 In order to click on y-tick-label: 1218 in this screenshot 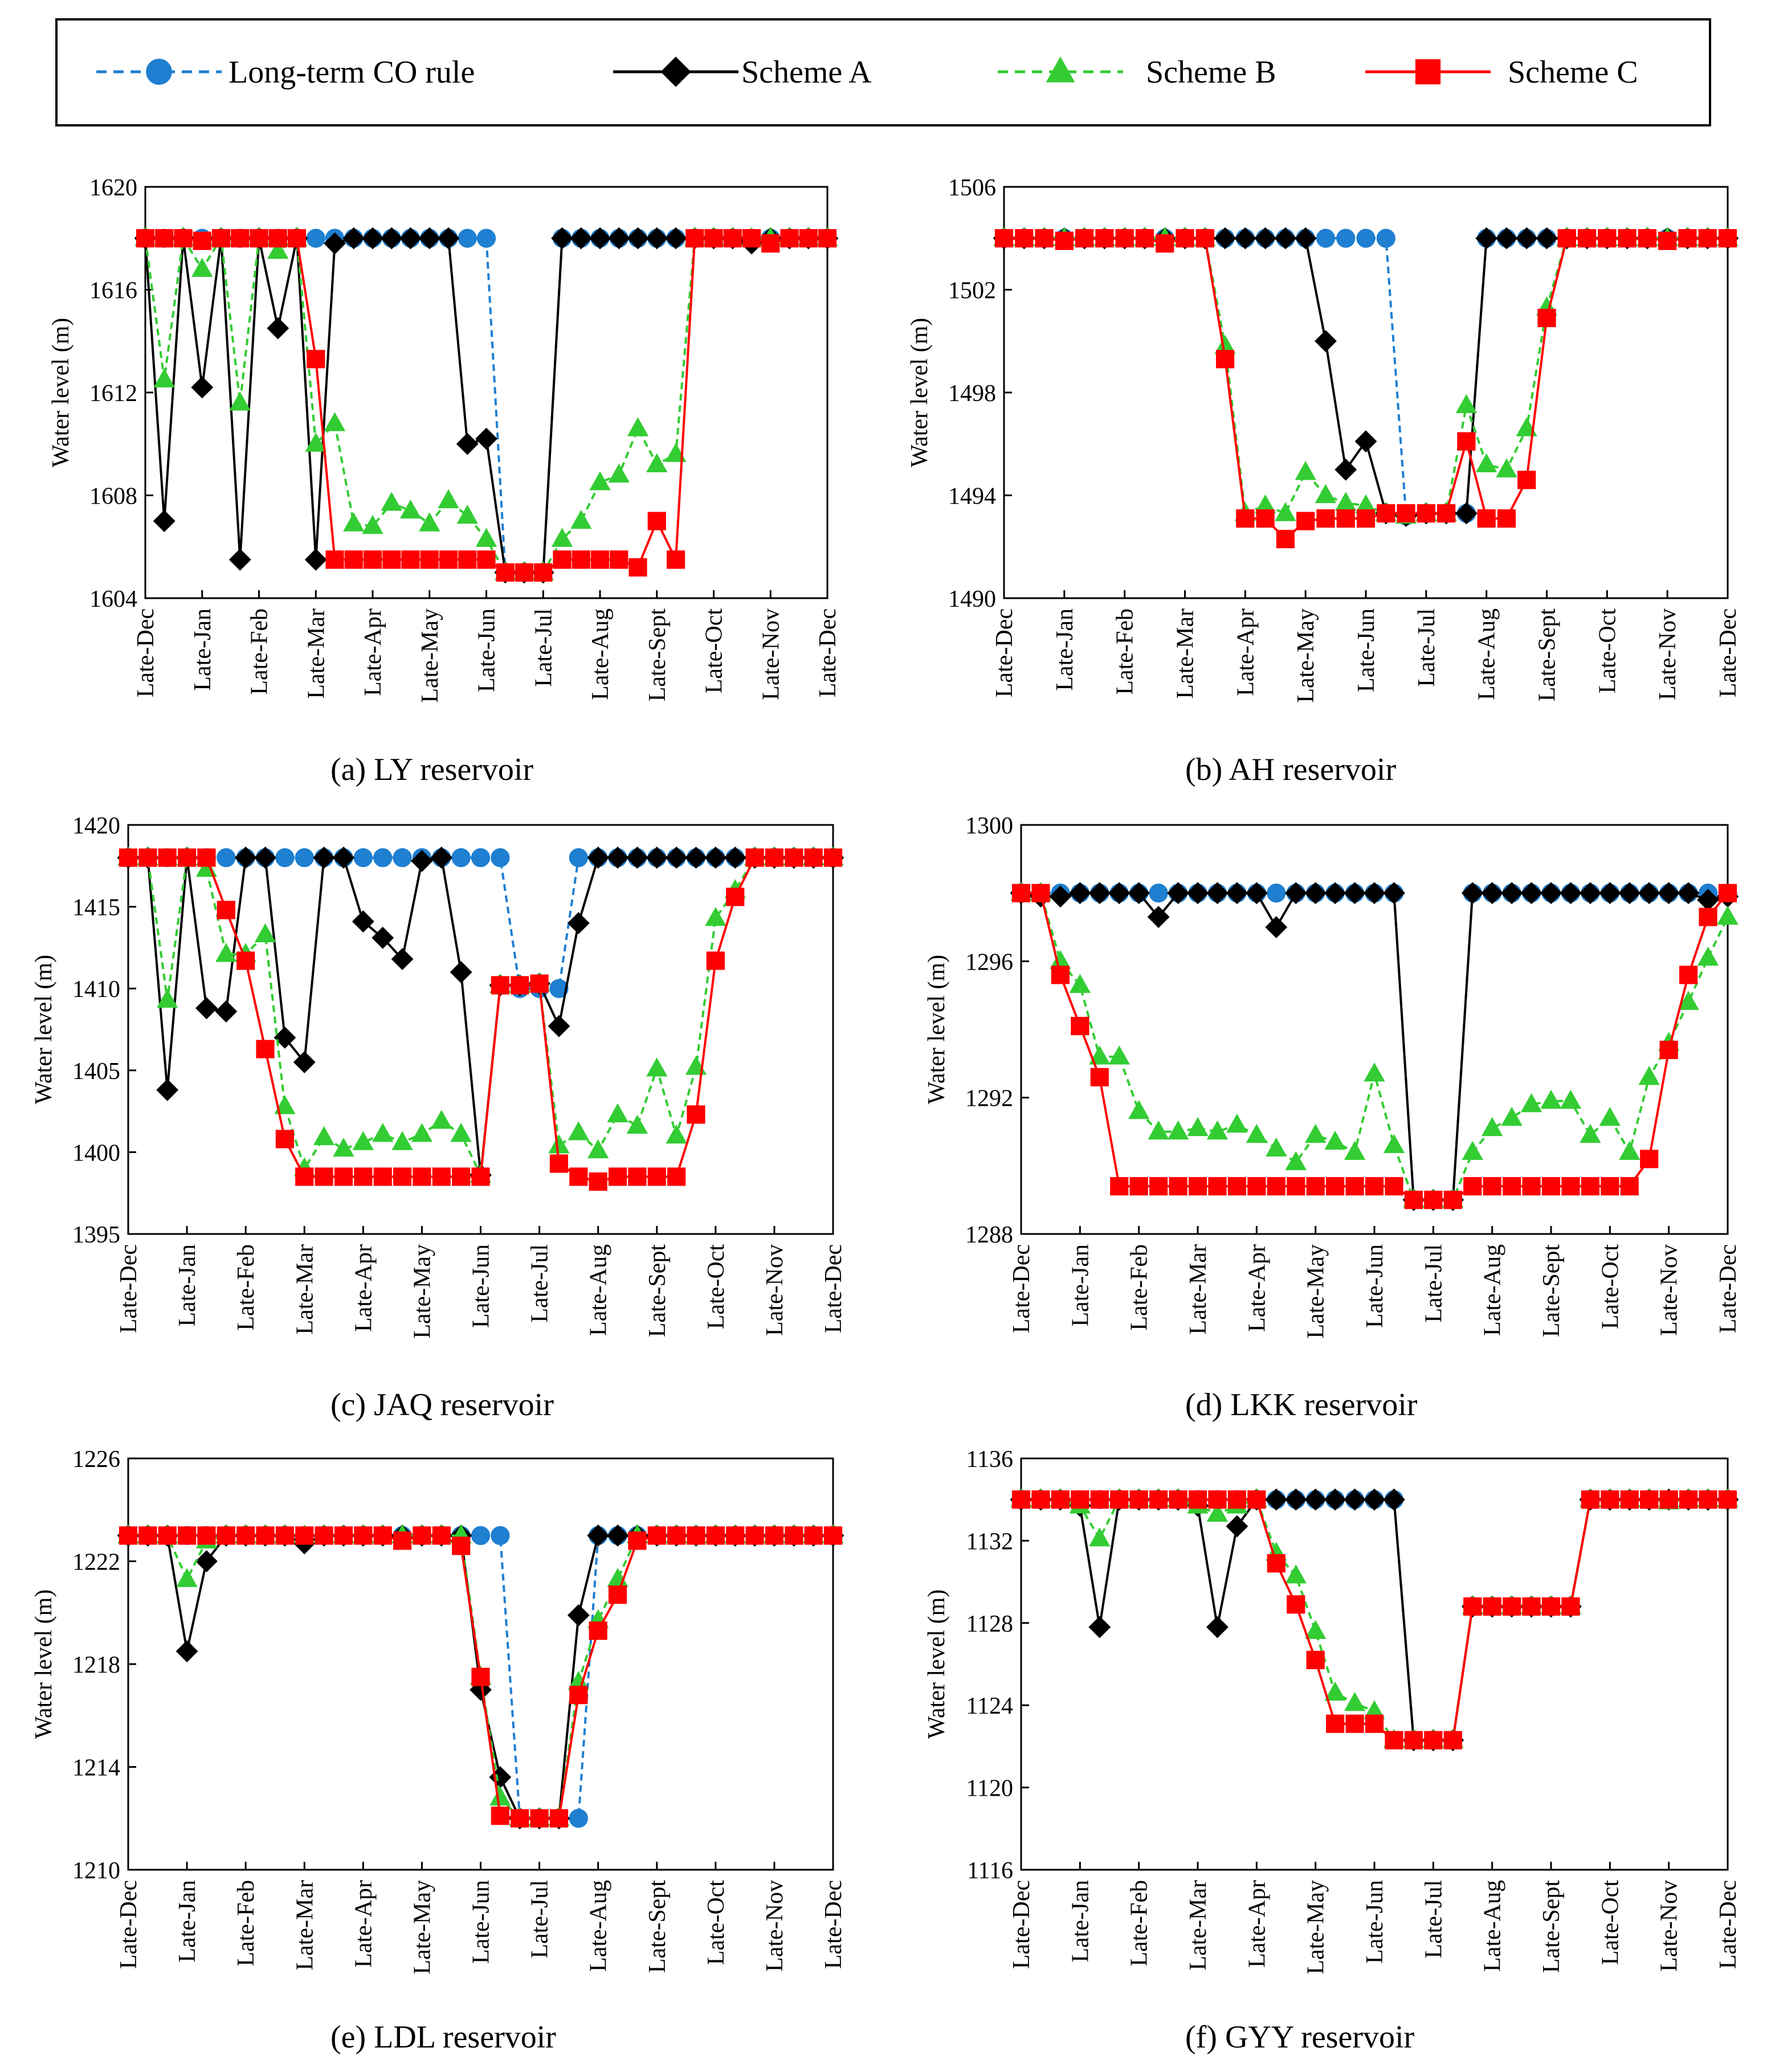, I will do `click(96, 1665)`.